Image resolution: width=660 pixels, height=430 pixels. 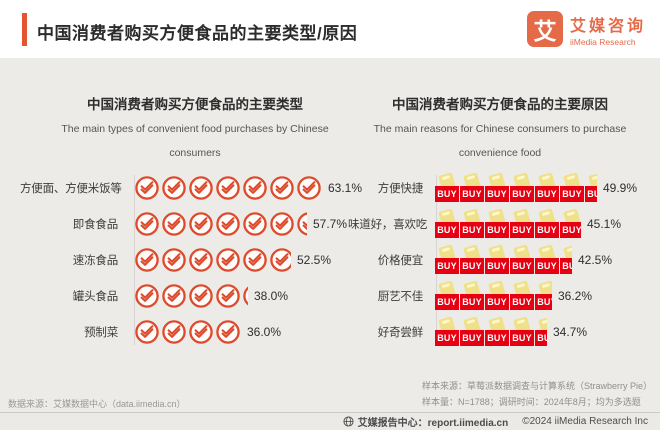 I want to click on category-label: 方便快捷, so click(x=400, y=189).